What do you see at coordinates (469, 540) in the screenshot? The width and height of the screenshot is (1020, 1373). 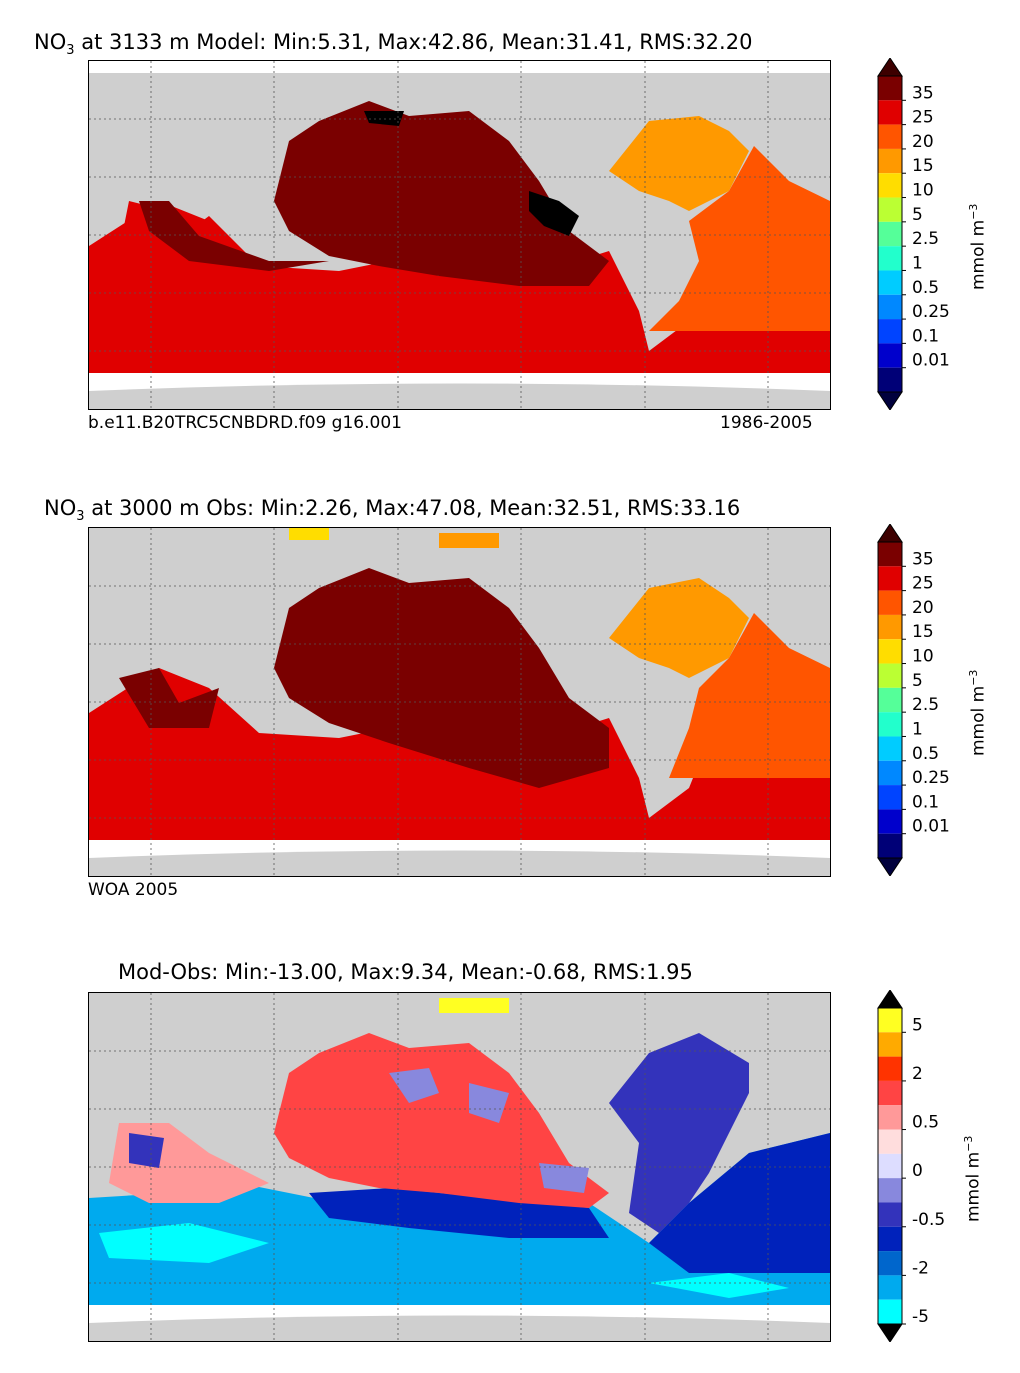 I see `arctic-orange` at bounding box center [469, 540].